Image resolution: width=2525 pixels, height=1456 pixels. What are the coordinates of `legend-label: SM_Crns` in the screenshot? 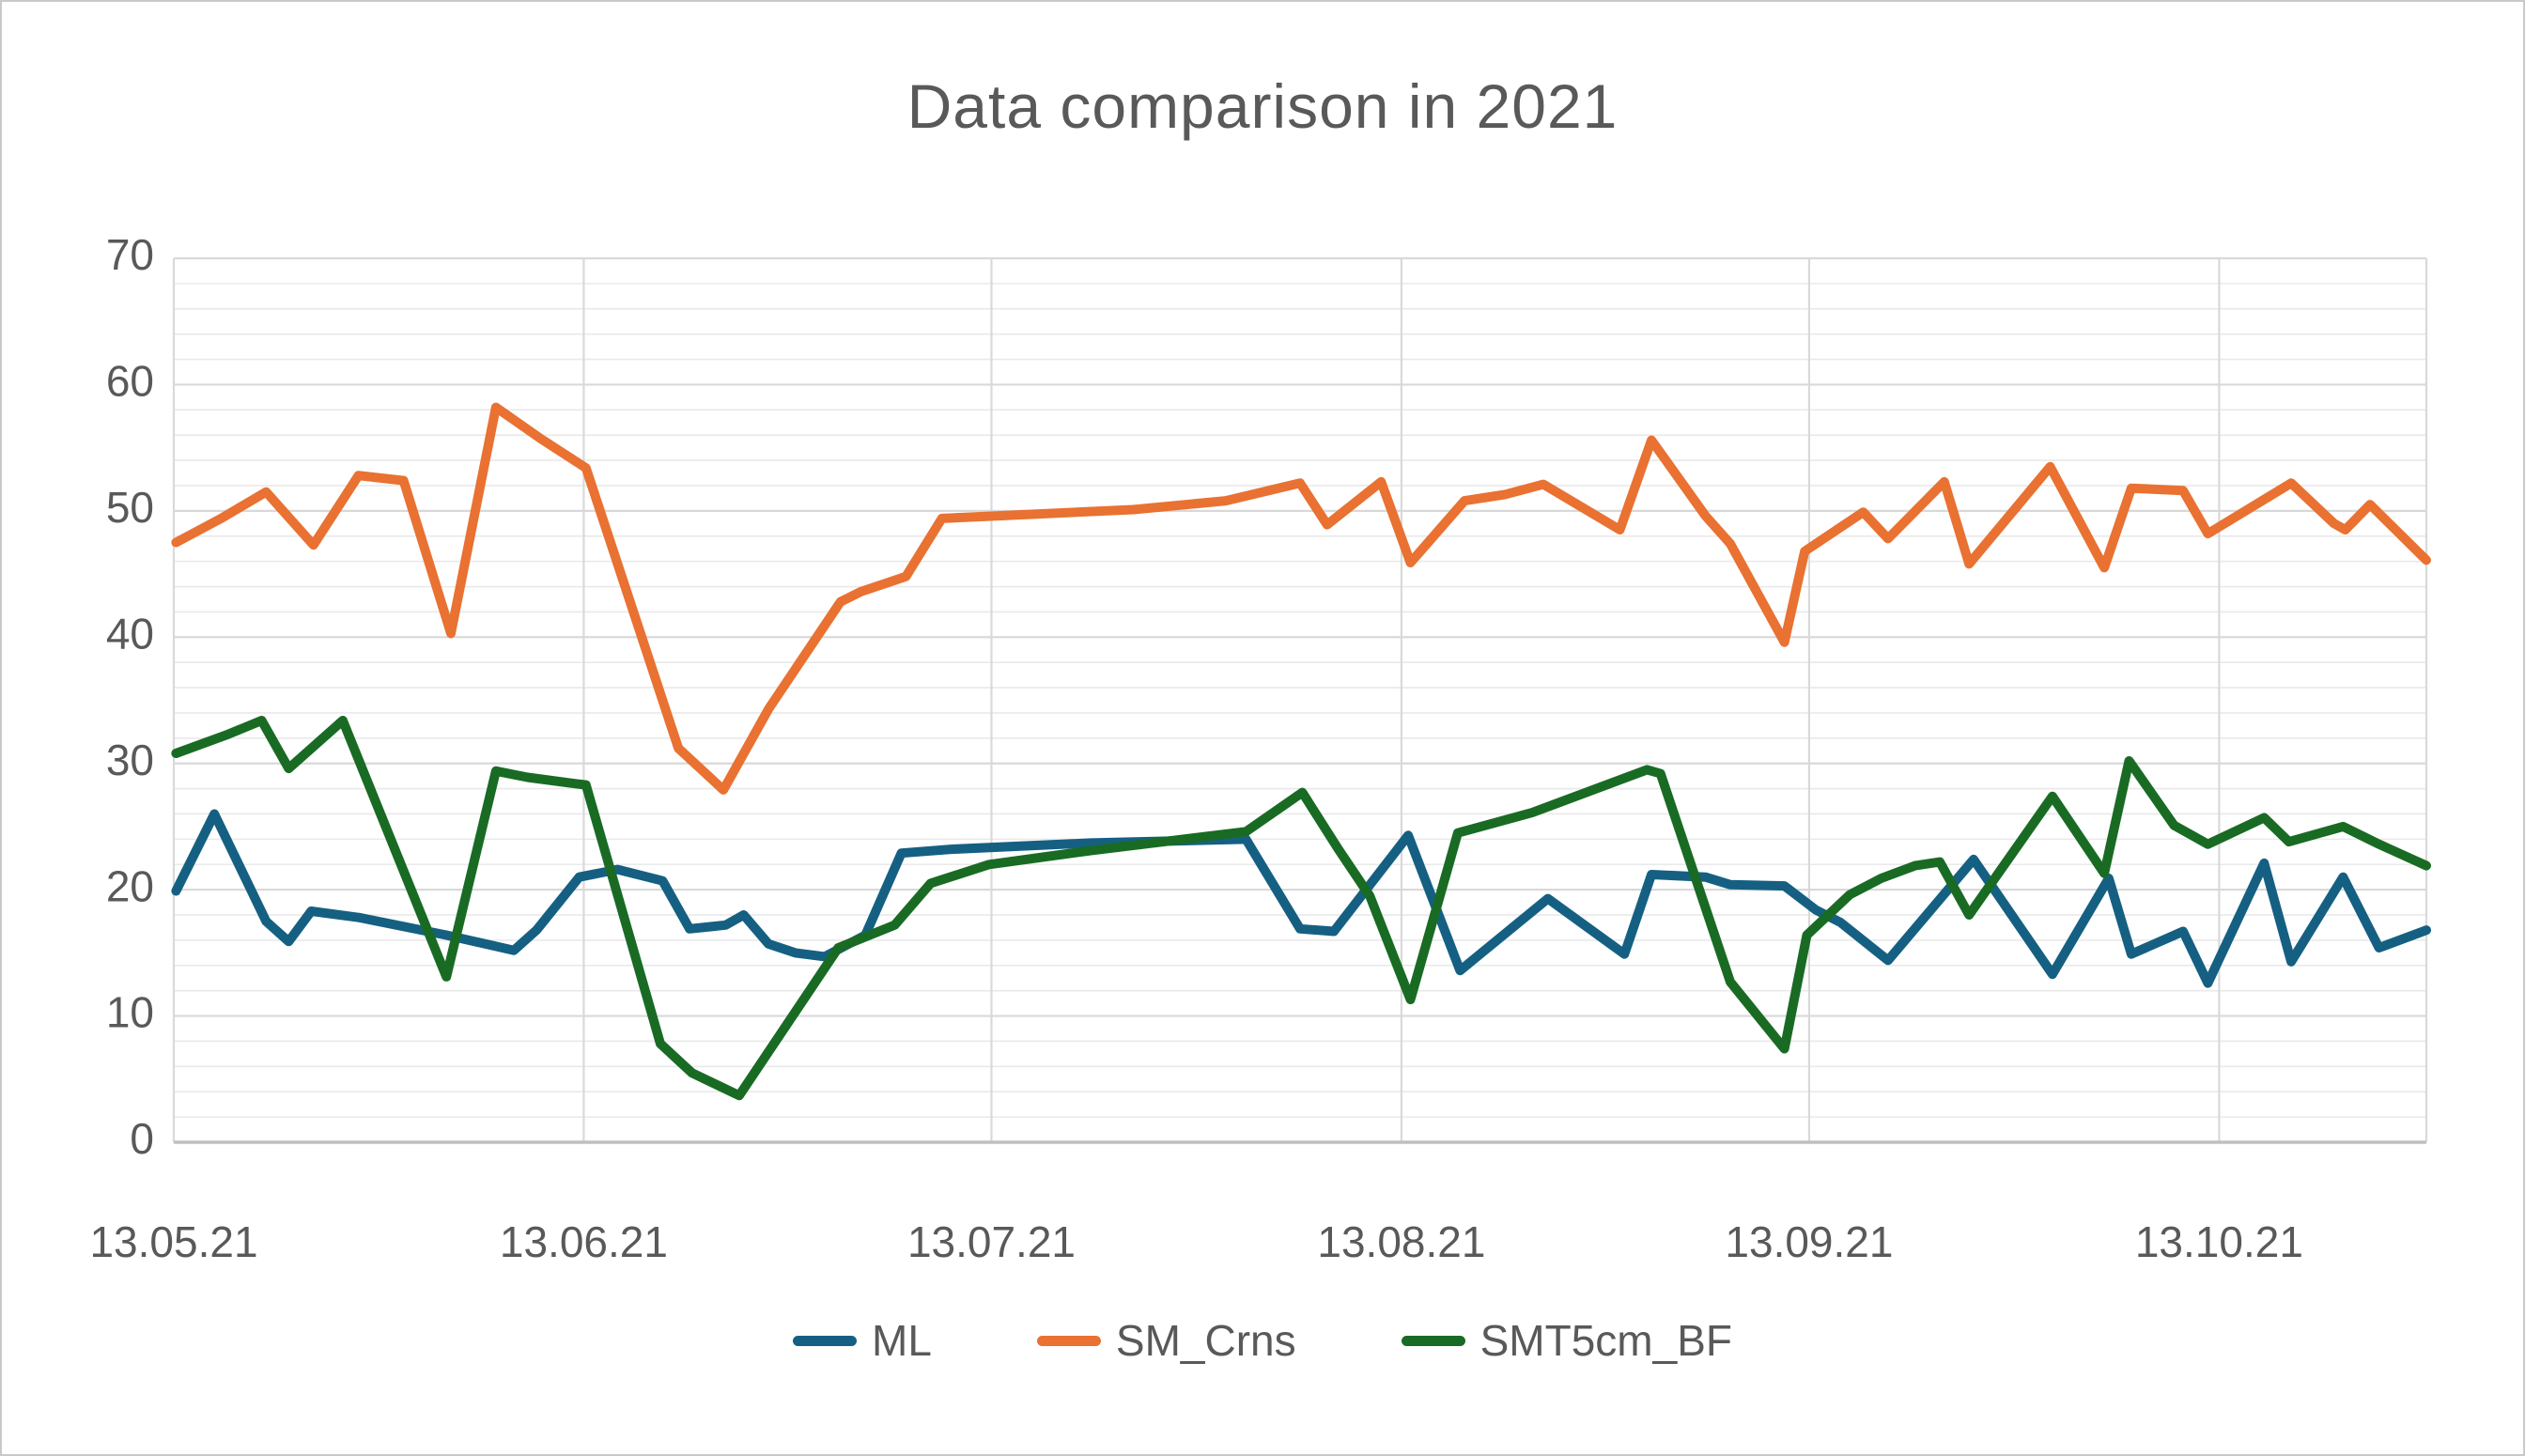 It's located at (1205, 1340).